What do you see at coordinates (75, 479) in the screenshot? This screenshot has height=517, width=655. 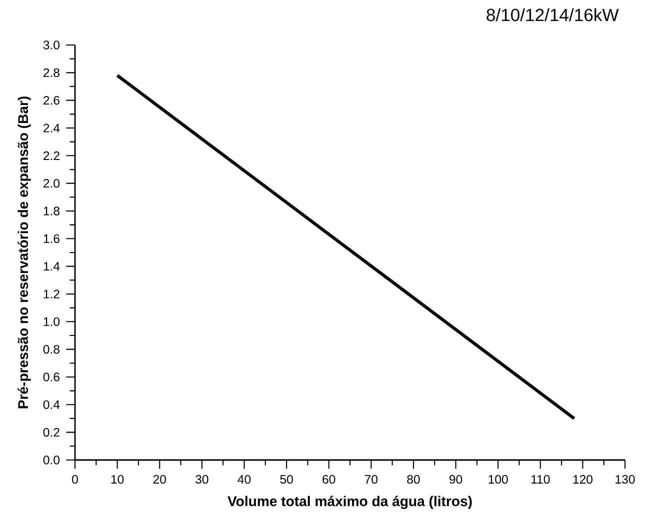 I see `x-tick-label: 0` at bounding box center [75, 479].